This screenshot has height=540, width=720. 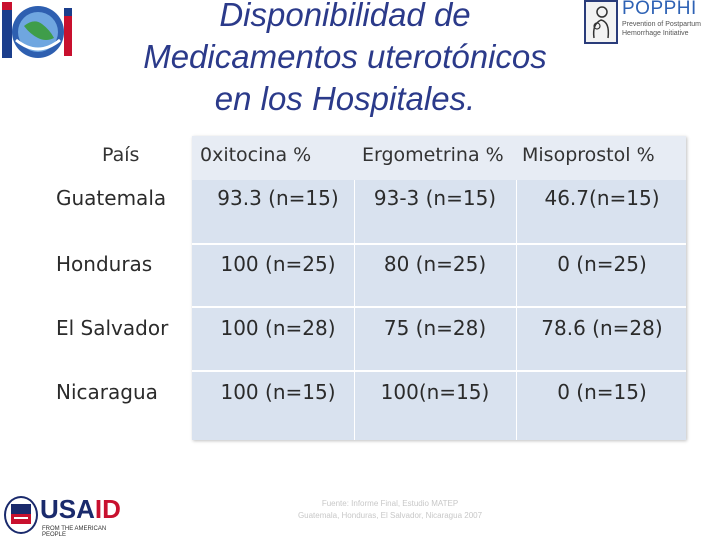 I want to click on cell-oxitocina: 93.3 (n=15), so click(x=278, y=198).